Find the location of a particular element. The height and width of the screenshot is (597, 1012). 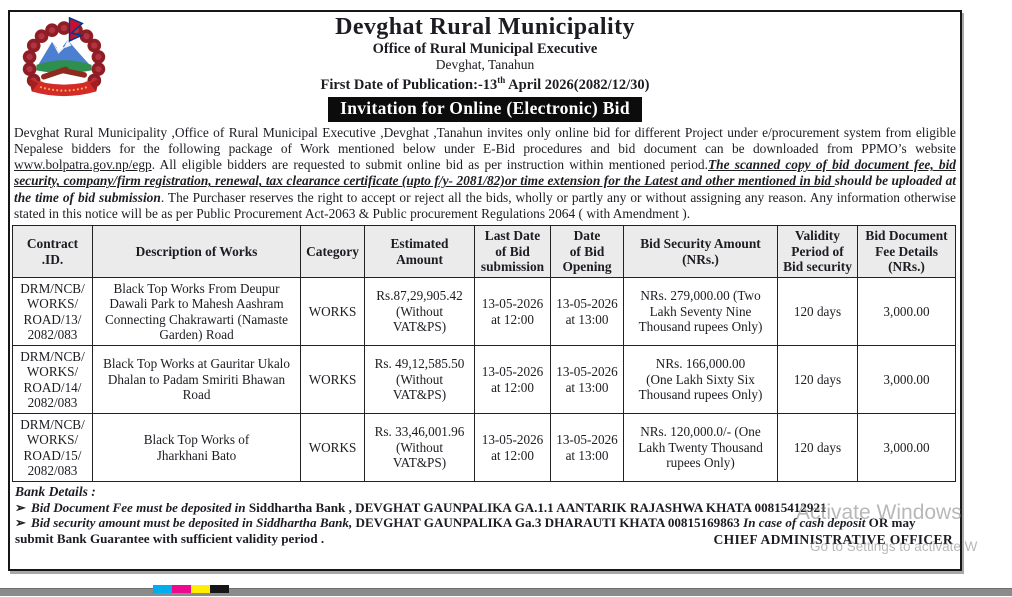

estimated-amount-cell: Rs.87,29,905.42 (Without VAT&PS) is located at coordinates (419, 312).